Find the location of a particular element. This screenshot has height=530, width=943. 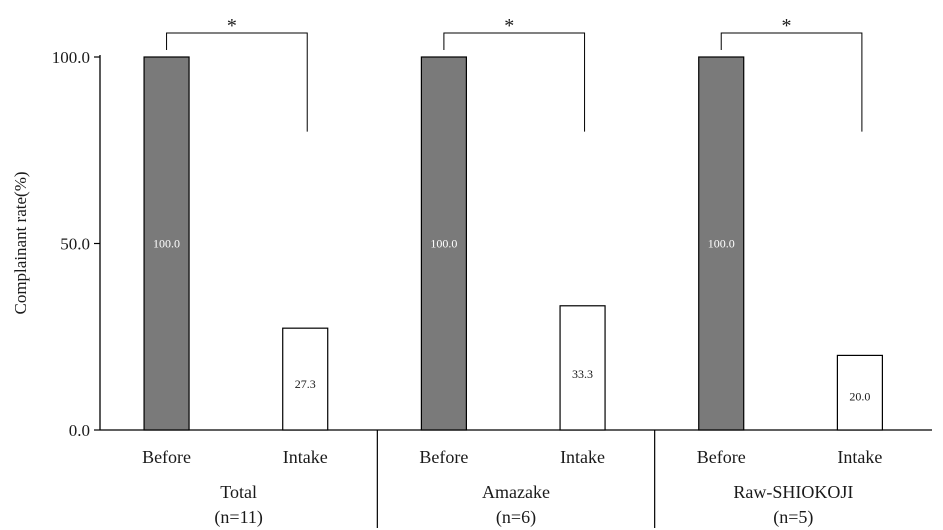

y-tick-label: 100.0 is located at coordinates (71, 57).